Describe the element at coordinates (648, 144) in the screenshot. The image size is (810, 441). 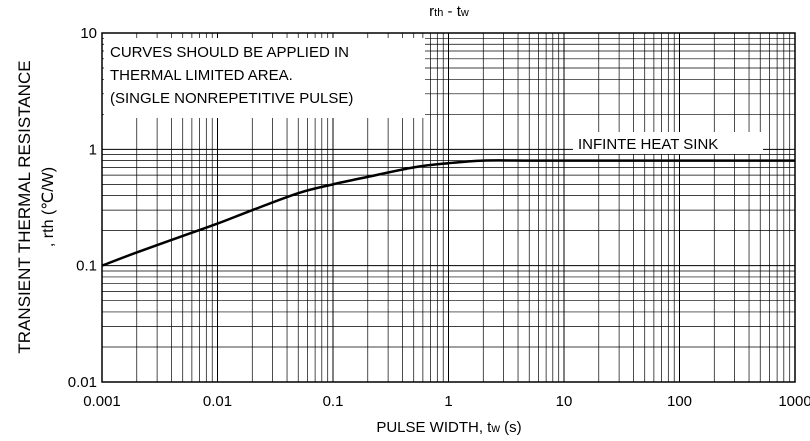
I see `curve-label-text: INFINTE HEAT SINK` at that location.